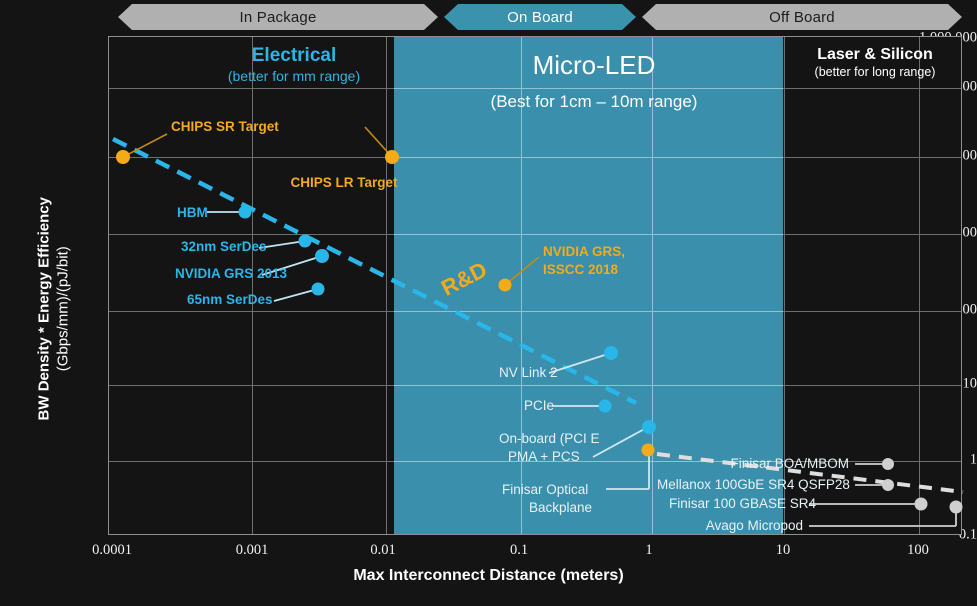 Image resolution: width=977 pixels, height=606 pixels. I want to click on data-point-nvlink2, so click(611, 353).